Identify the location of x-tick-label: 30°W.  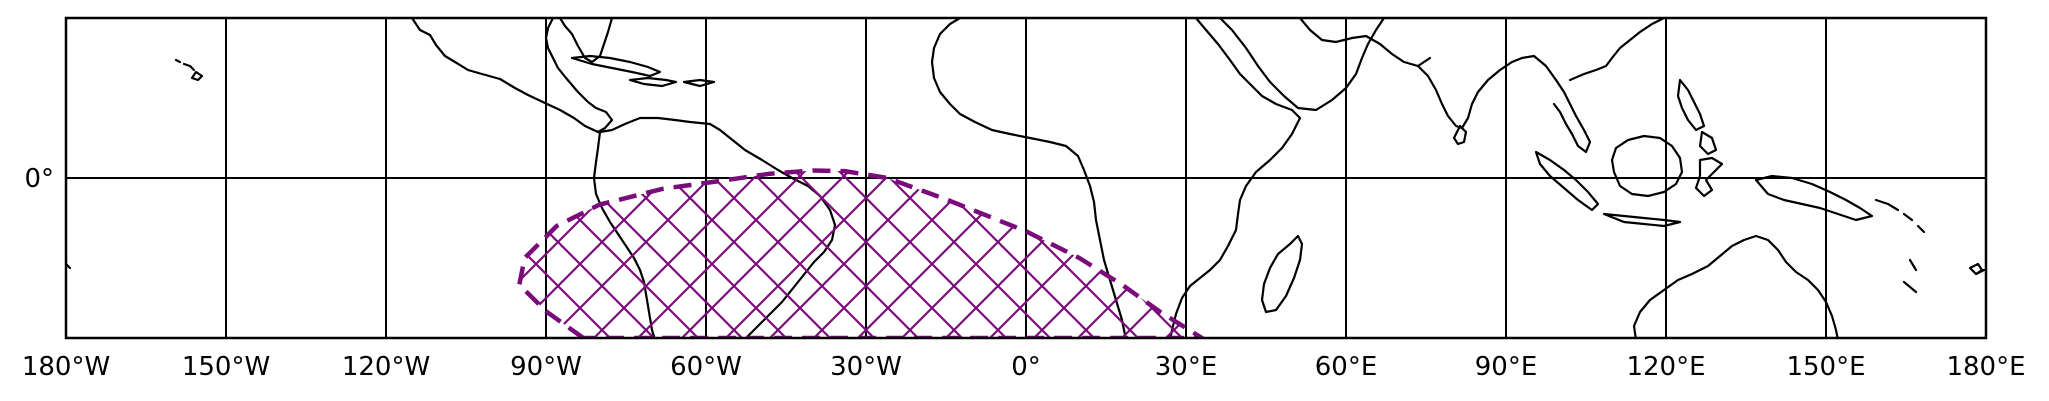
(866, 367).